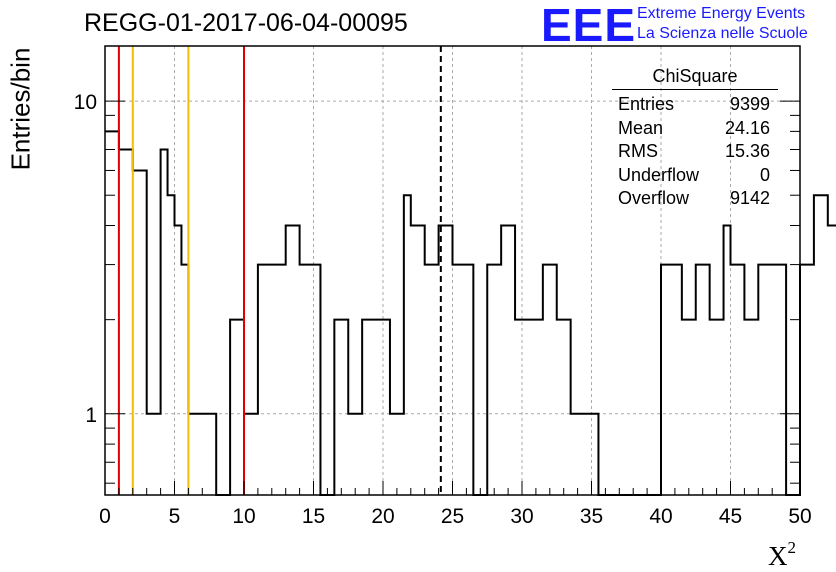 The height and width of the screenshot is (572, 836). What do you see at coordinates (175, 516) in the screenshot?
I see `x-tick-label: 5` at bounding box center [175, 516].